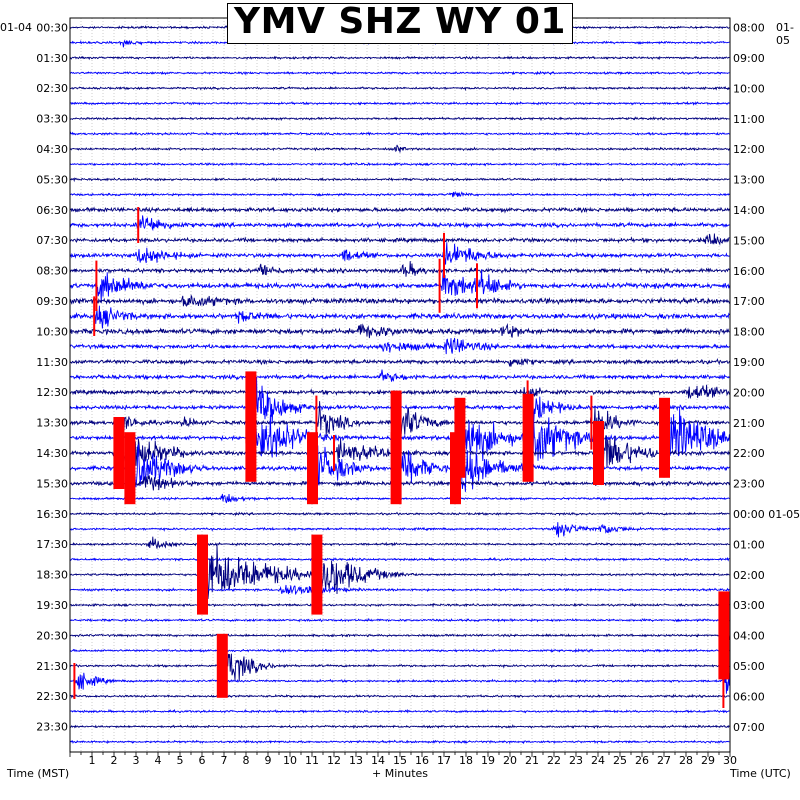  Describe the element at coordinates (749, 605) in the screenshot. I see `right-time-label: 03:00` at that location.